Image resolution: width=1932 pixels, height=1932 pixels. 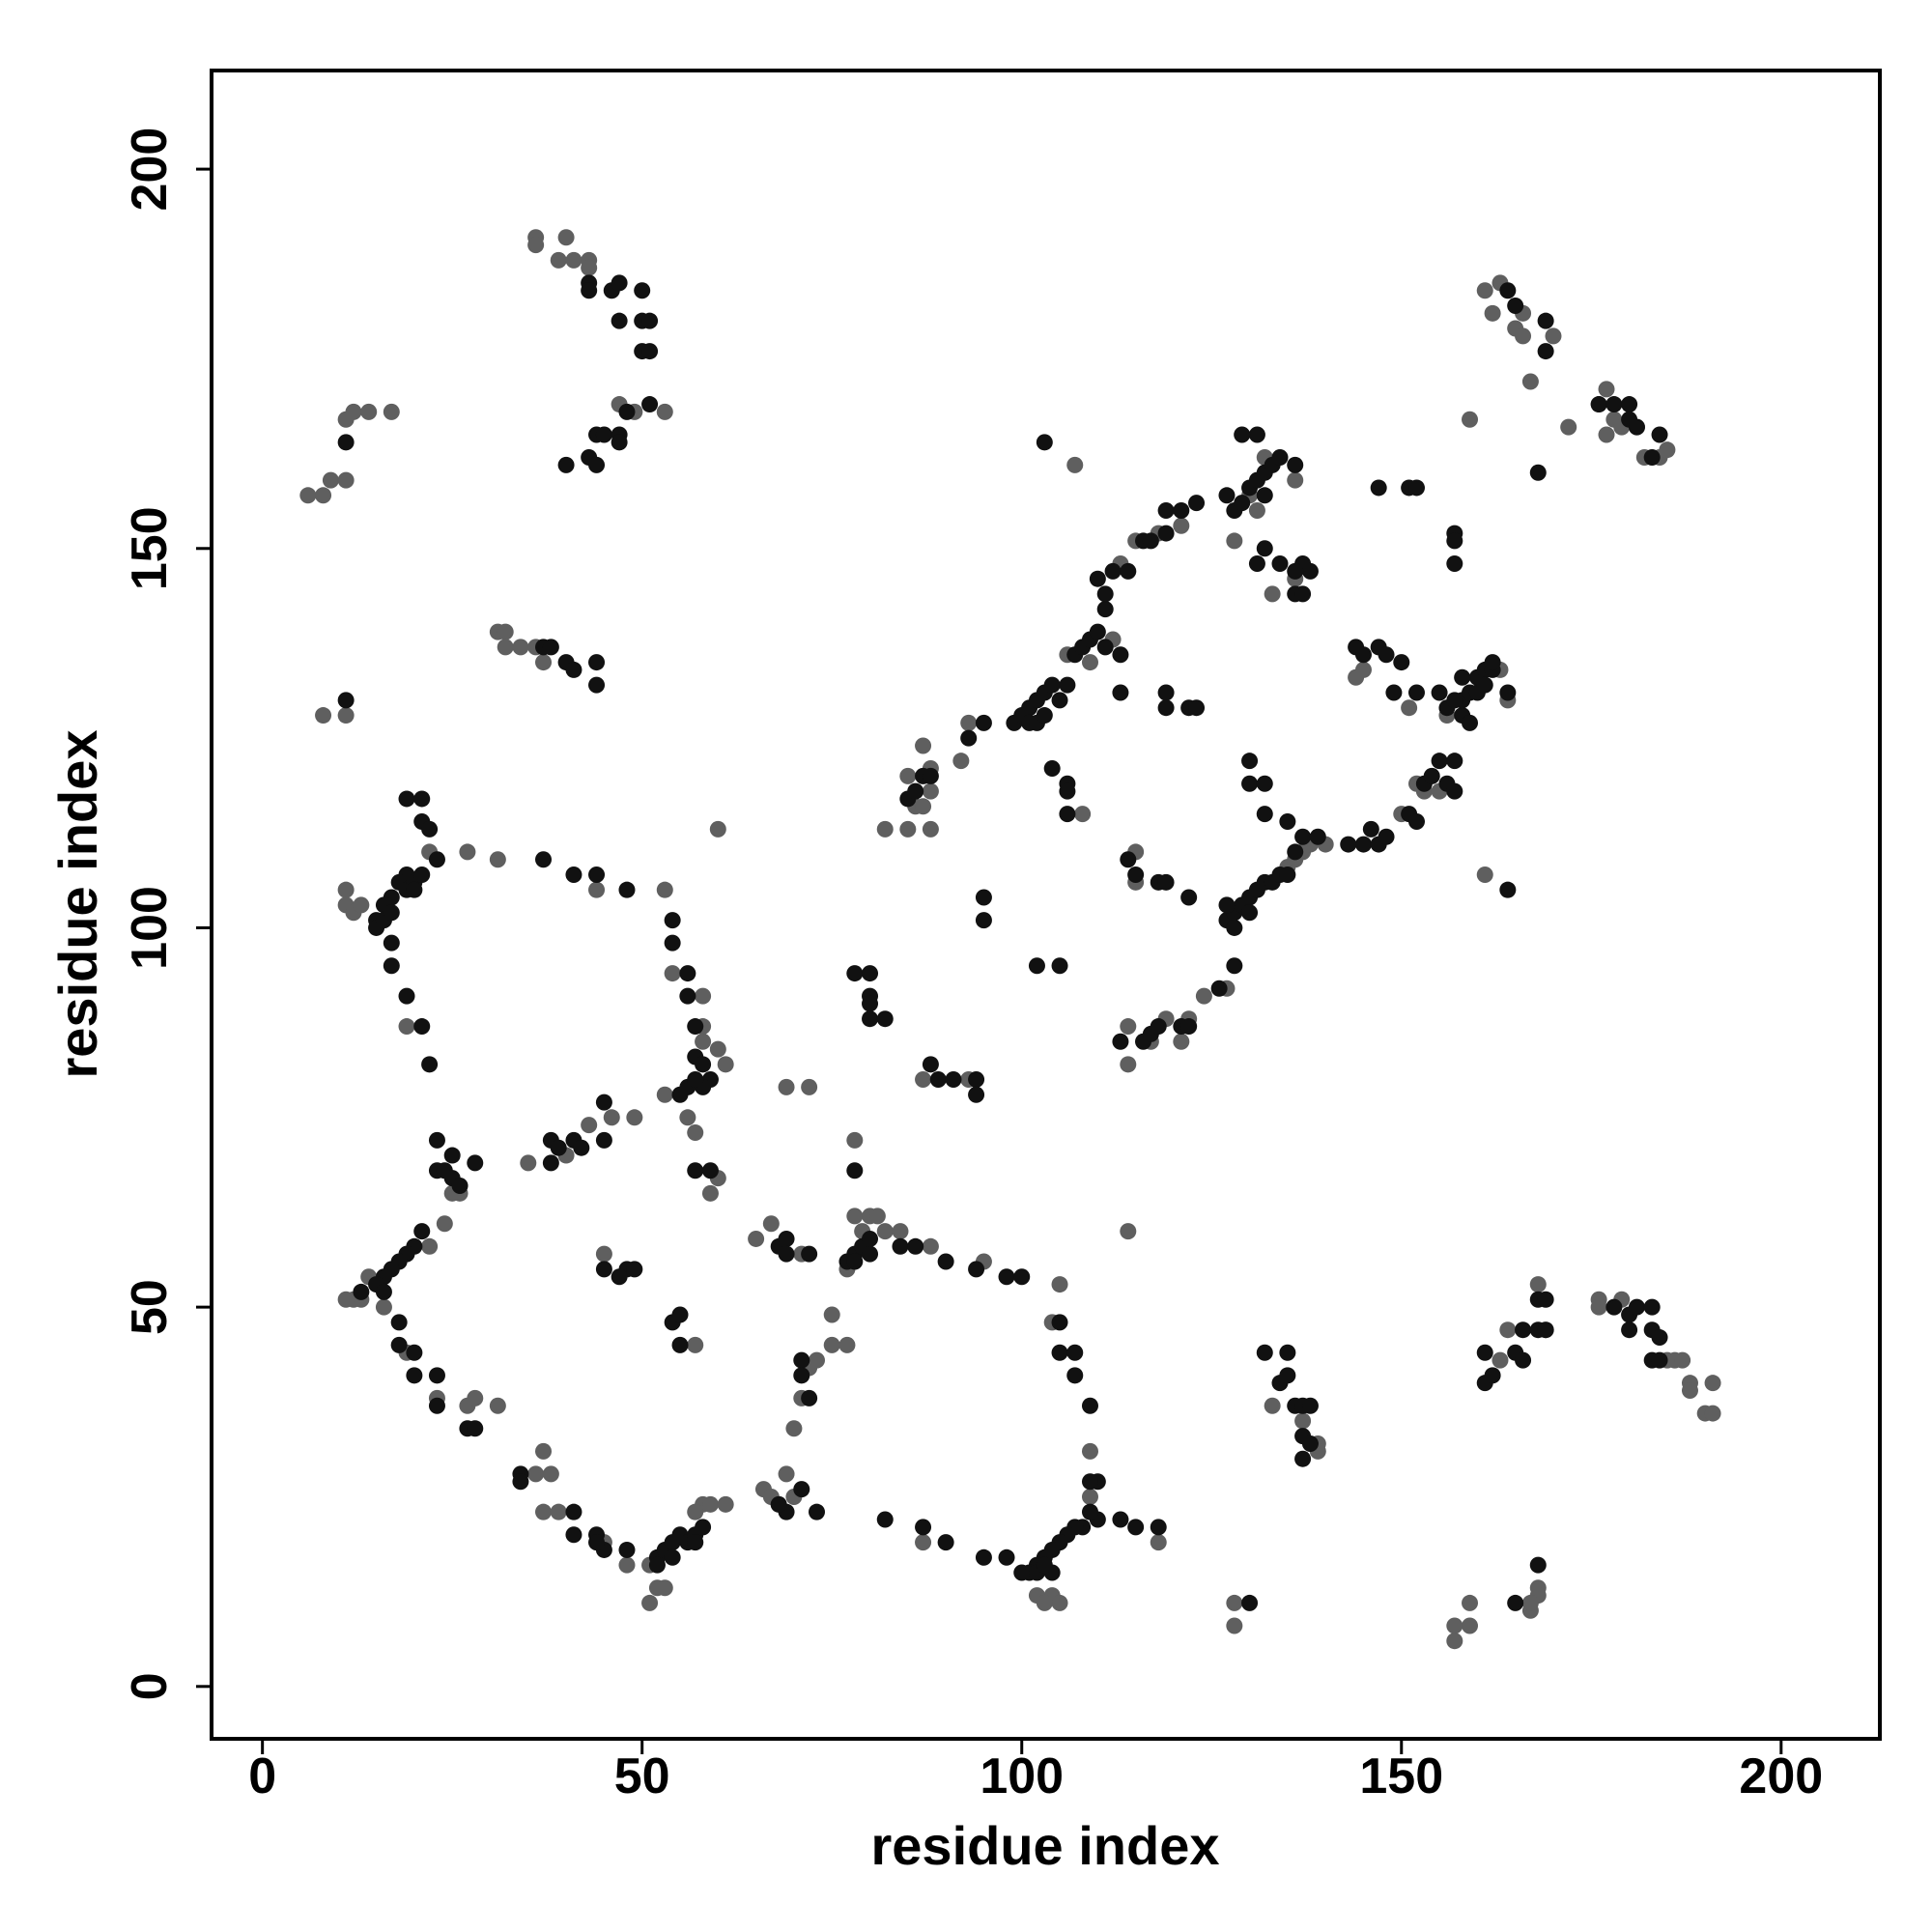 I want to click on y-tick-label: 150, so click(x=150, y=548).